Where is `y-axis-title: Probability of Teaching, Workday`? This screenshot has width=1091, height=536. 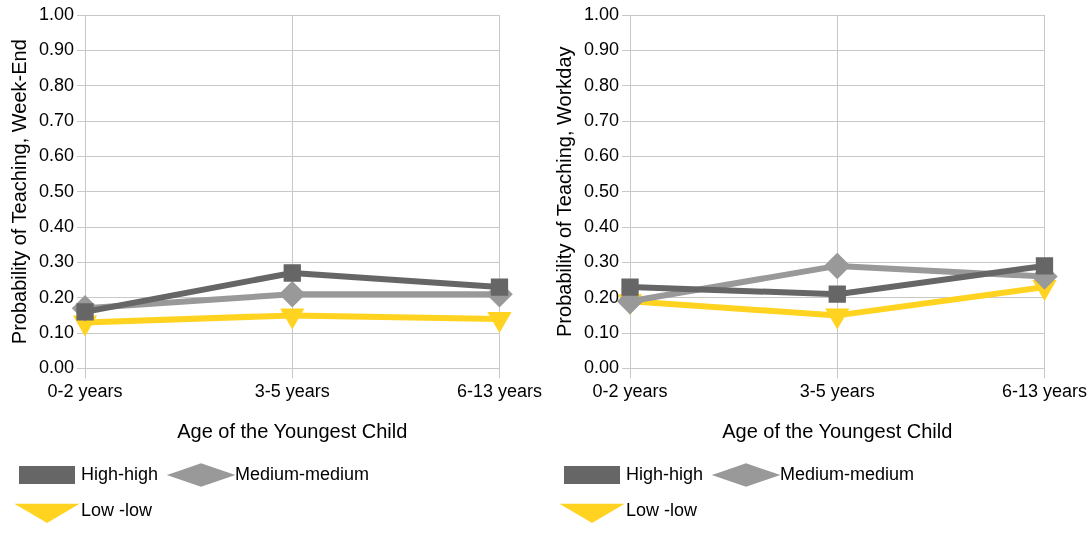
y-axis-title: Probability of Teaching, Workday is located at coordinates (563, 191).